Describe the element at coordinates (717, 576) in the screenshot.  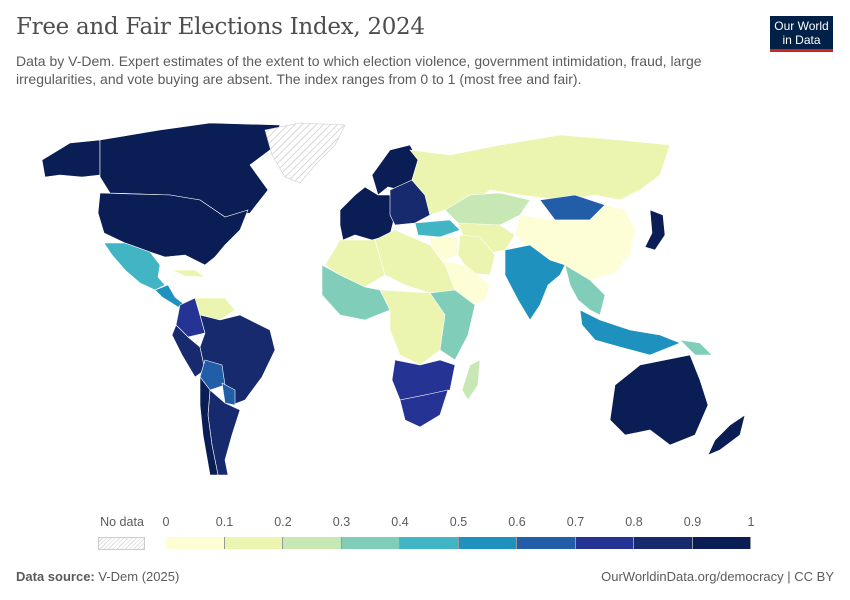
I see `footer-url: OurWorldinData.org/democracy | CC BY` at that location.